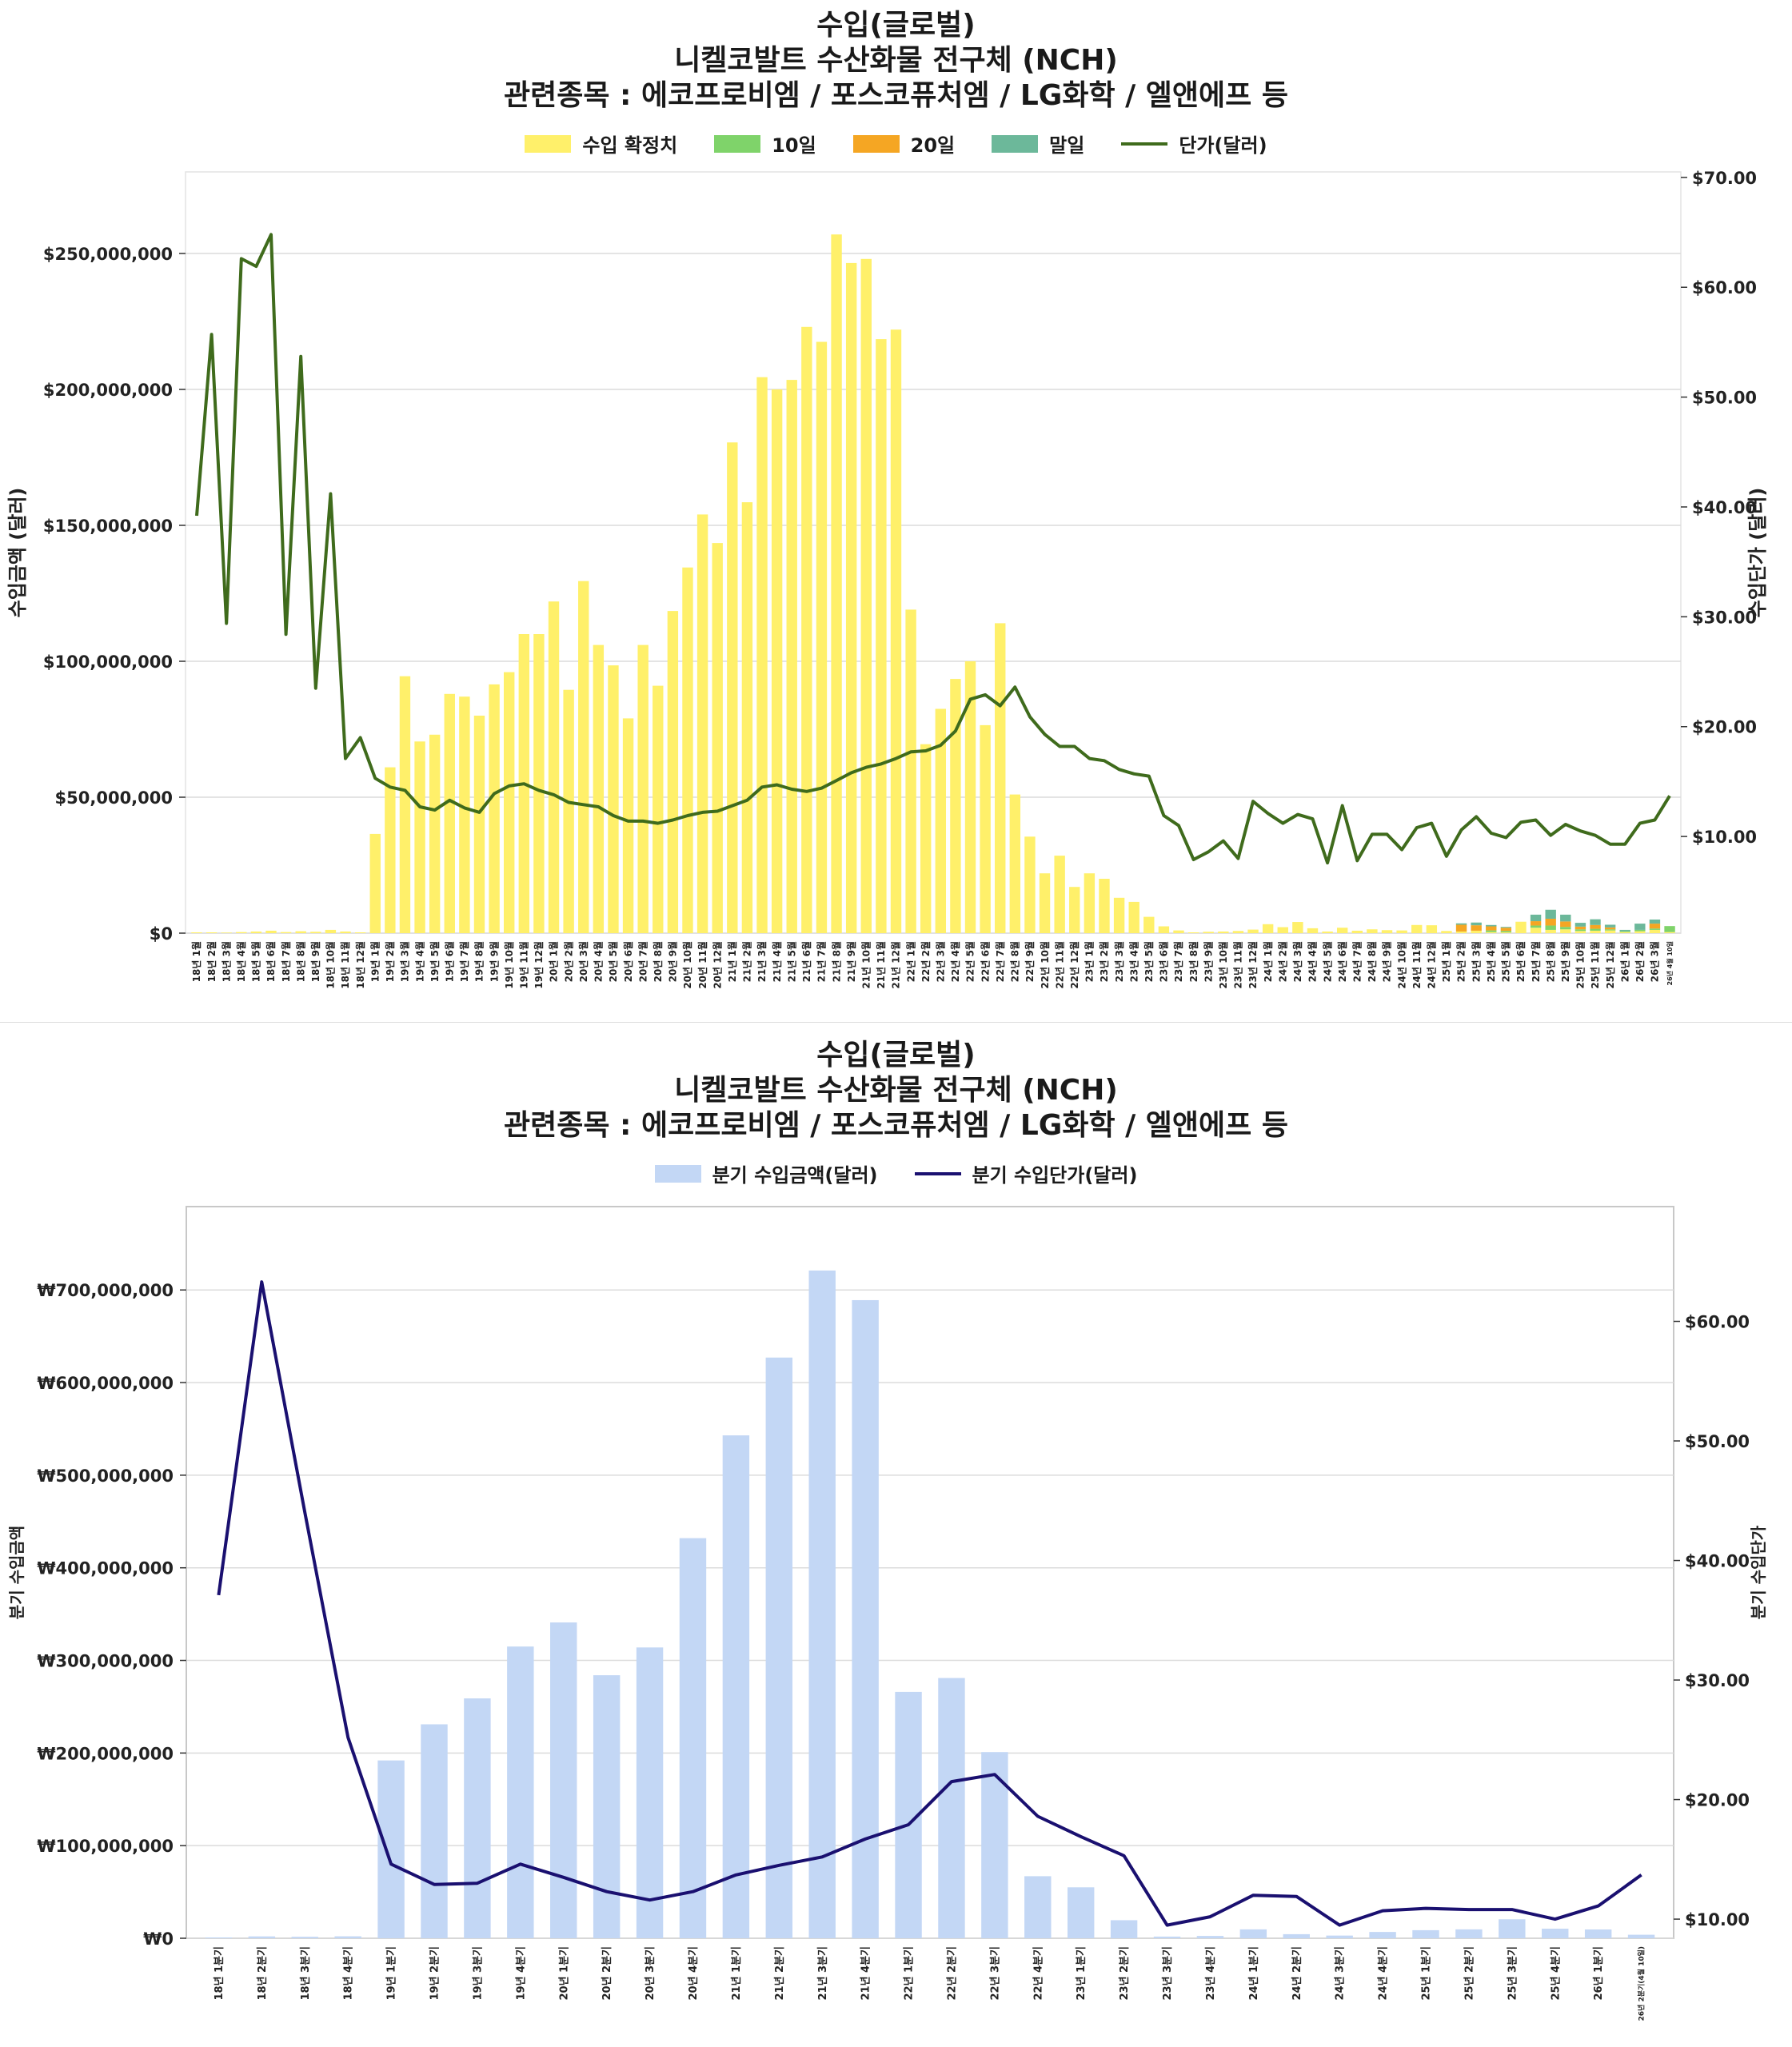 This screenshot has height=2047, width=1792. I want to click on x-tick-label: 18년 4월, so click(241, 961).